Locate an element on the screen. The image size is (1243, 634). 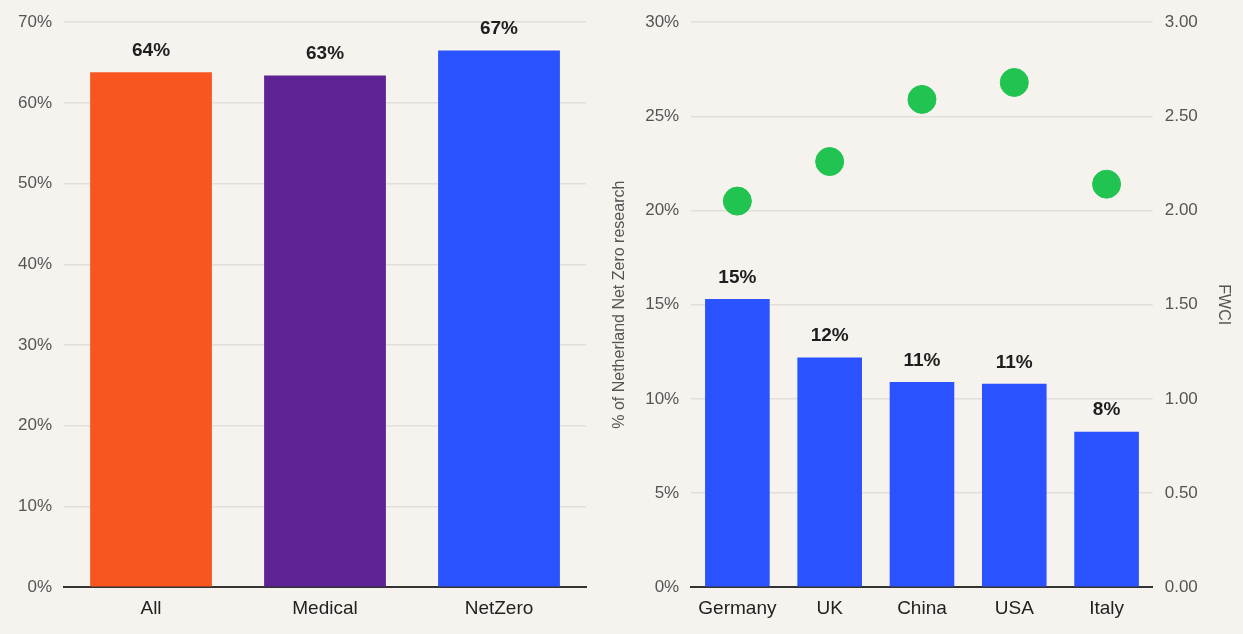
y-tick-label: 25% is located at coordinates (662, 116).